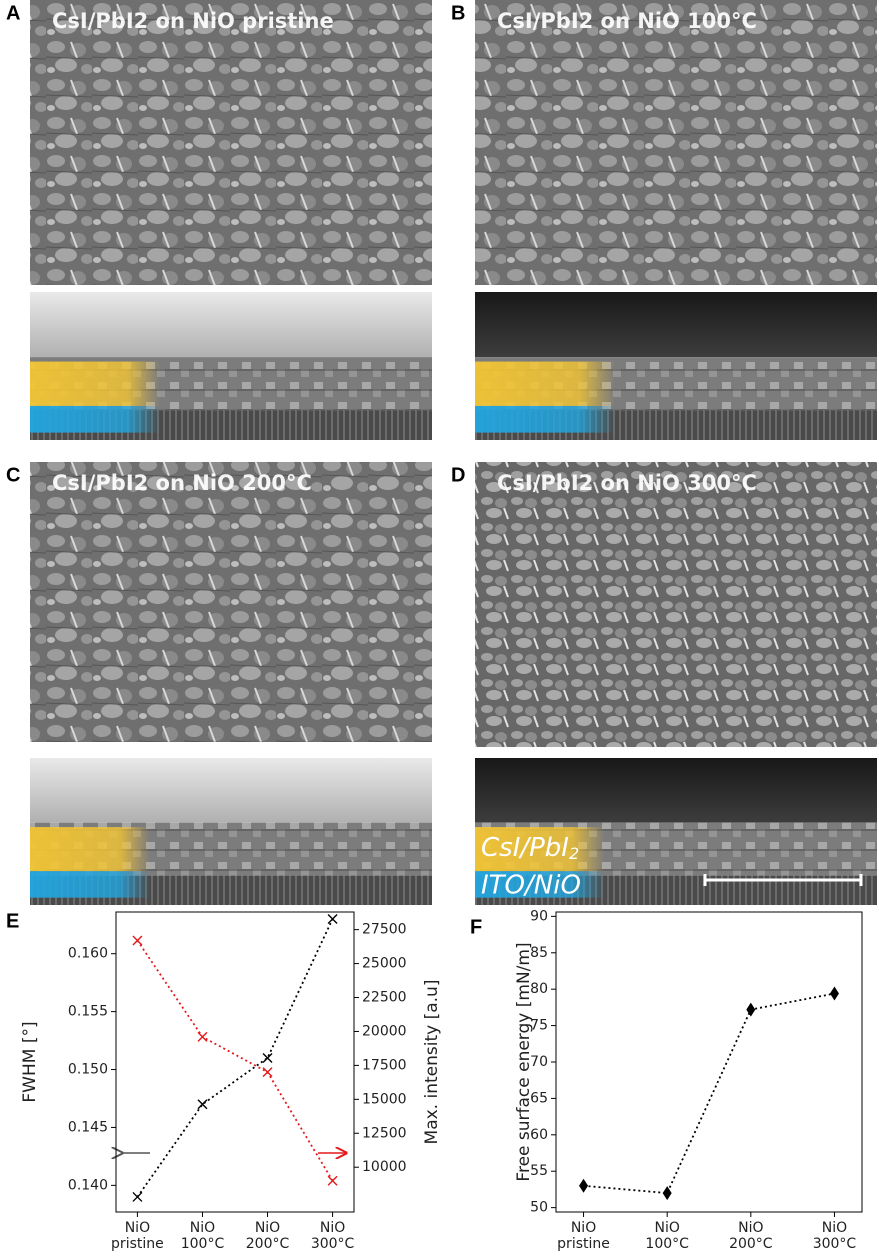  I want to click on y-tick-label: 50, so click(539, 1208).